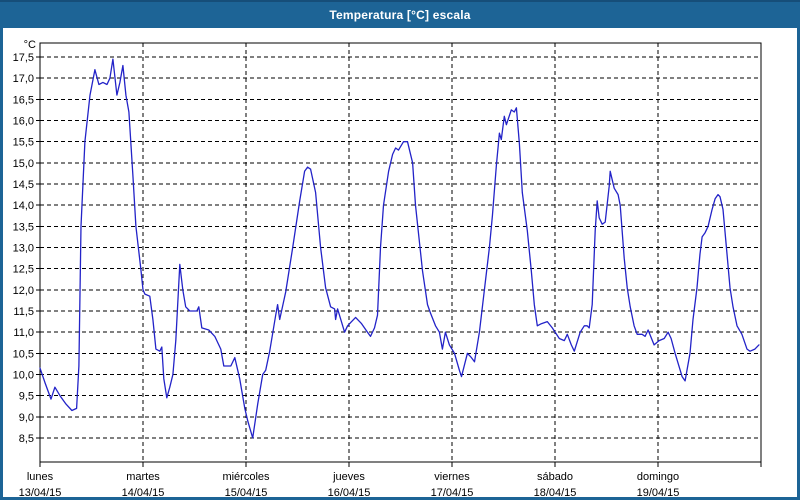  Describe the element at coordinates (452, 492) in the screenshot. I see `x-date-label: 17/04/15` at that location.